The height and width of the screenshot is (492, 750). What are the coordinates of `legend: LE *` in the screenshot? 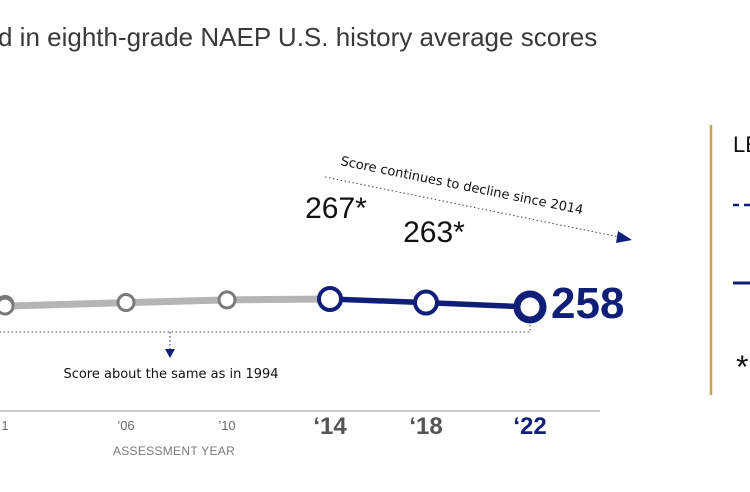 It's located at (729, 260).